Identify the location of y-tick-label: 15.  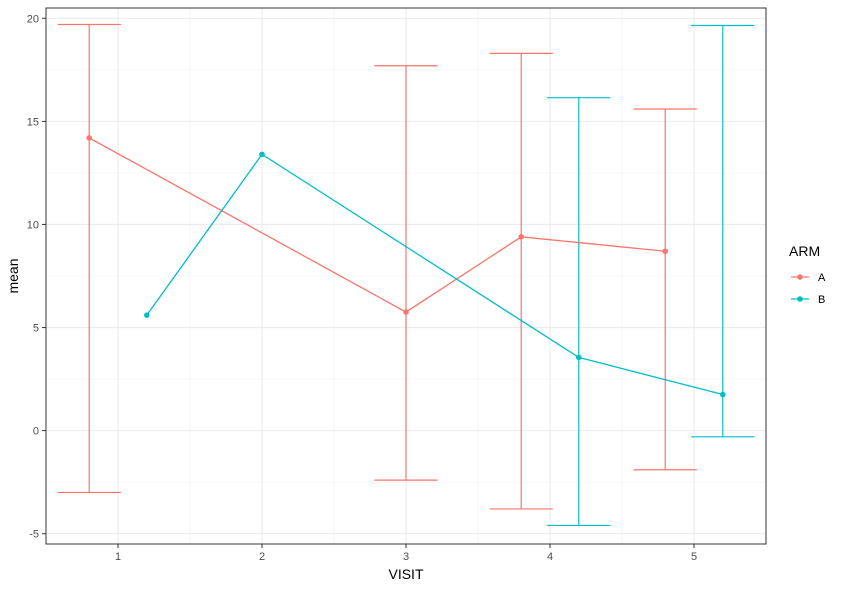
(33, 122).